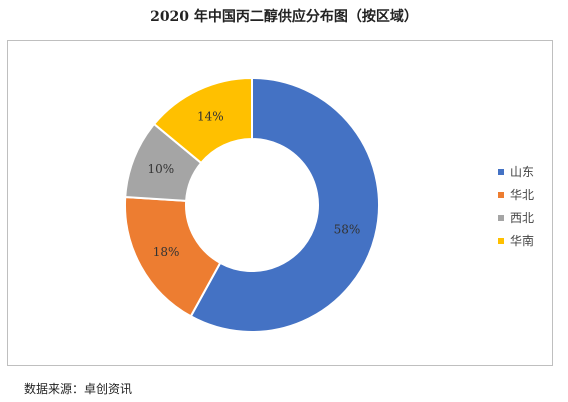 Image resolution: width=568 pixels, height=402 pixels. What do you see at coordinates (78, 389) in the screenshot?
I see `data-source: 数据来源：卓创资讯` at bounding box center [78, 389].